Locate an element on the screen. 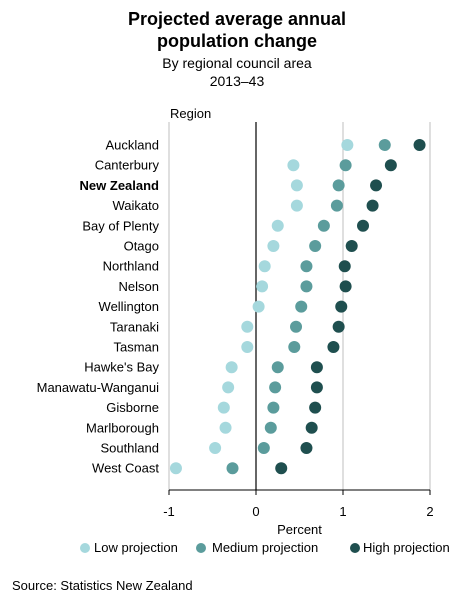 The height and width of the screenshot is (605, 474). chart-period: 2013–43 is located at coordinates (237, 81).